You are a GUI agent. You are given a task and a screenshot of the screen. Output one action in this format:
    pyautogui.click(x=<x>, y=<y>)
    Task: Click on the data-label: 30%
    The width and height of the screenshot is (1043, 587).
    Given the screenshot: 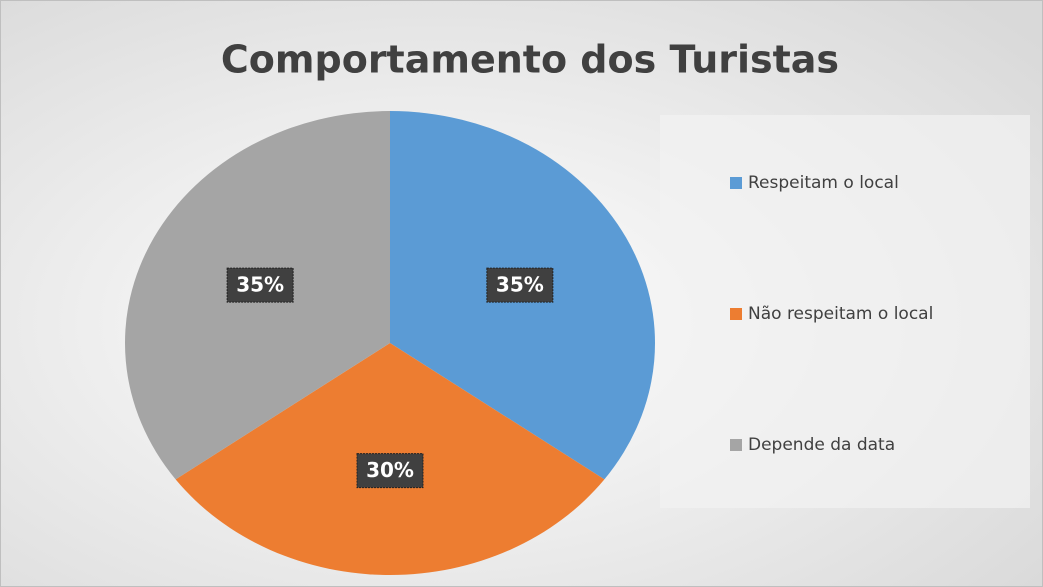 What is the action you would take?
    pyautogui.click(x=390, y=470)
    